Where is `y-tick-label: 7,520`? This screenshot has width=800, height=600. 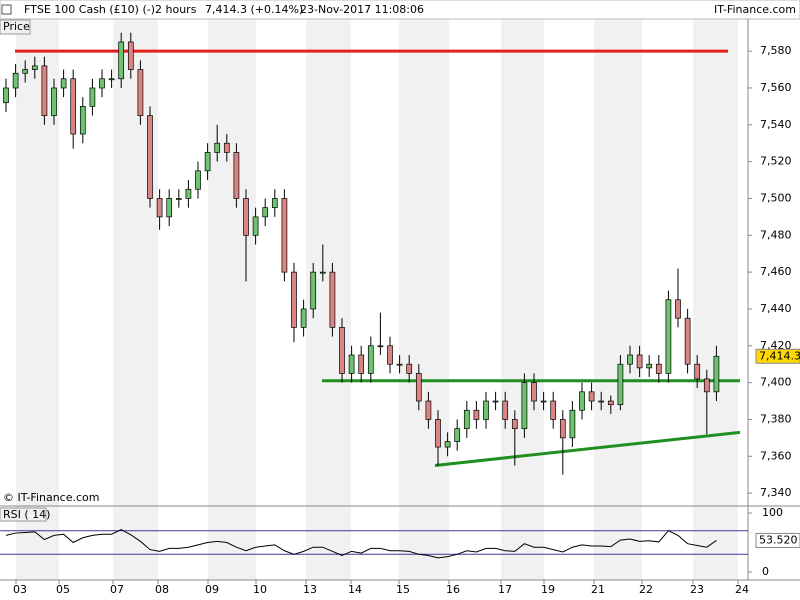 y-tick-label: 7,520 is located at coordinates (776, 161).